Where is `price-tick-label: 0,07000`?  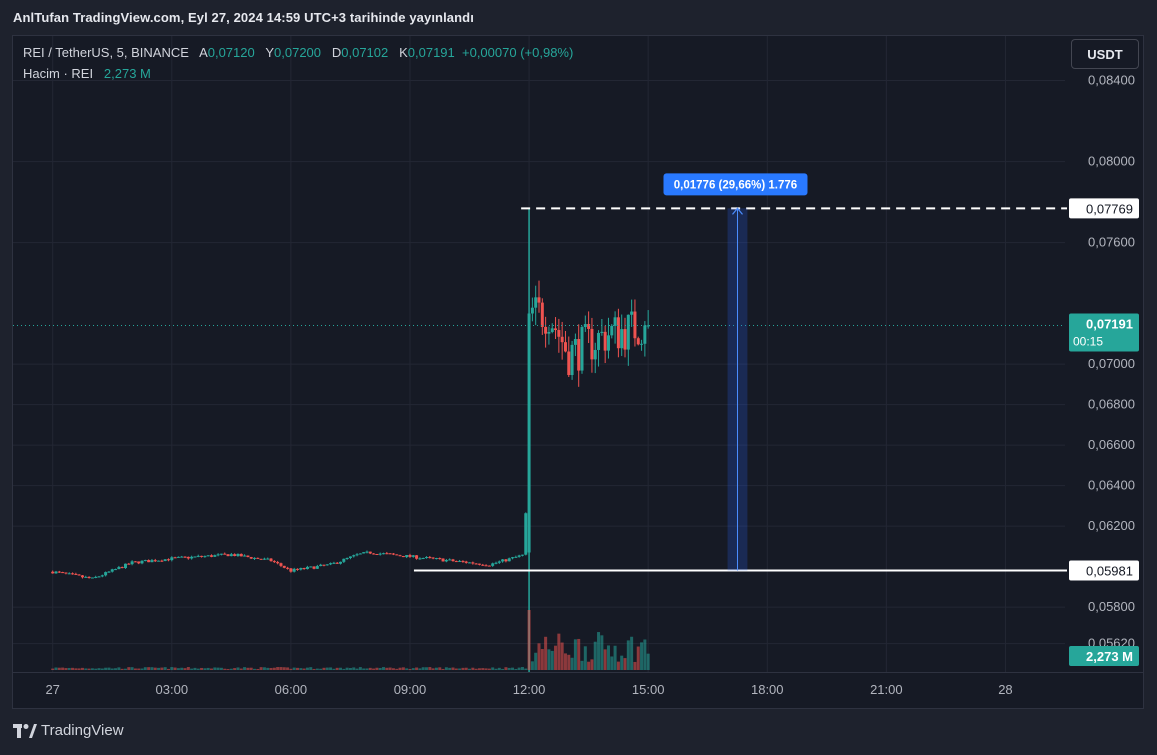
price-tick-label: 0,07000 is located at coordinates (1111, 363).